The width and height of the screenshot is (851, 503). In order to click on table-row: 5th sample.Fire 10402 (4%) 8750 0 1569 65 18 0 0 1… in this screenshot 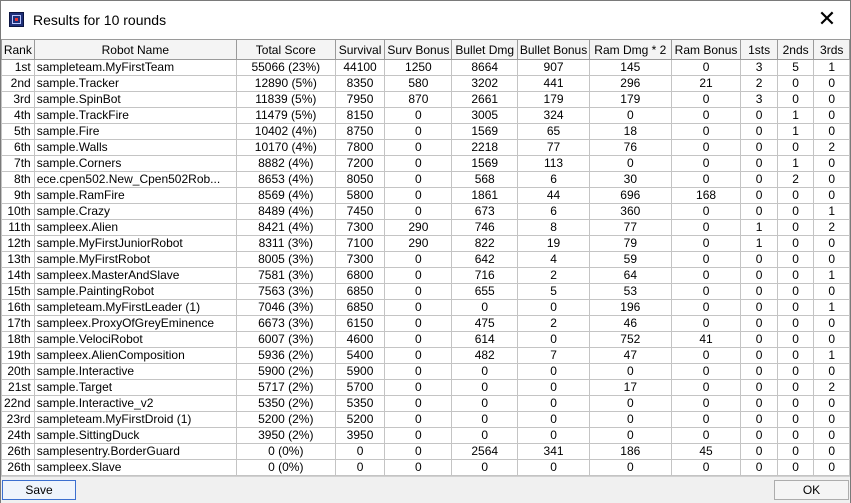, I will do `click(425, 131)`.